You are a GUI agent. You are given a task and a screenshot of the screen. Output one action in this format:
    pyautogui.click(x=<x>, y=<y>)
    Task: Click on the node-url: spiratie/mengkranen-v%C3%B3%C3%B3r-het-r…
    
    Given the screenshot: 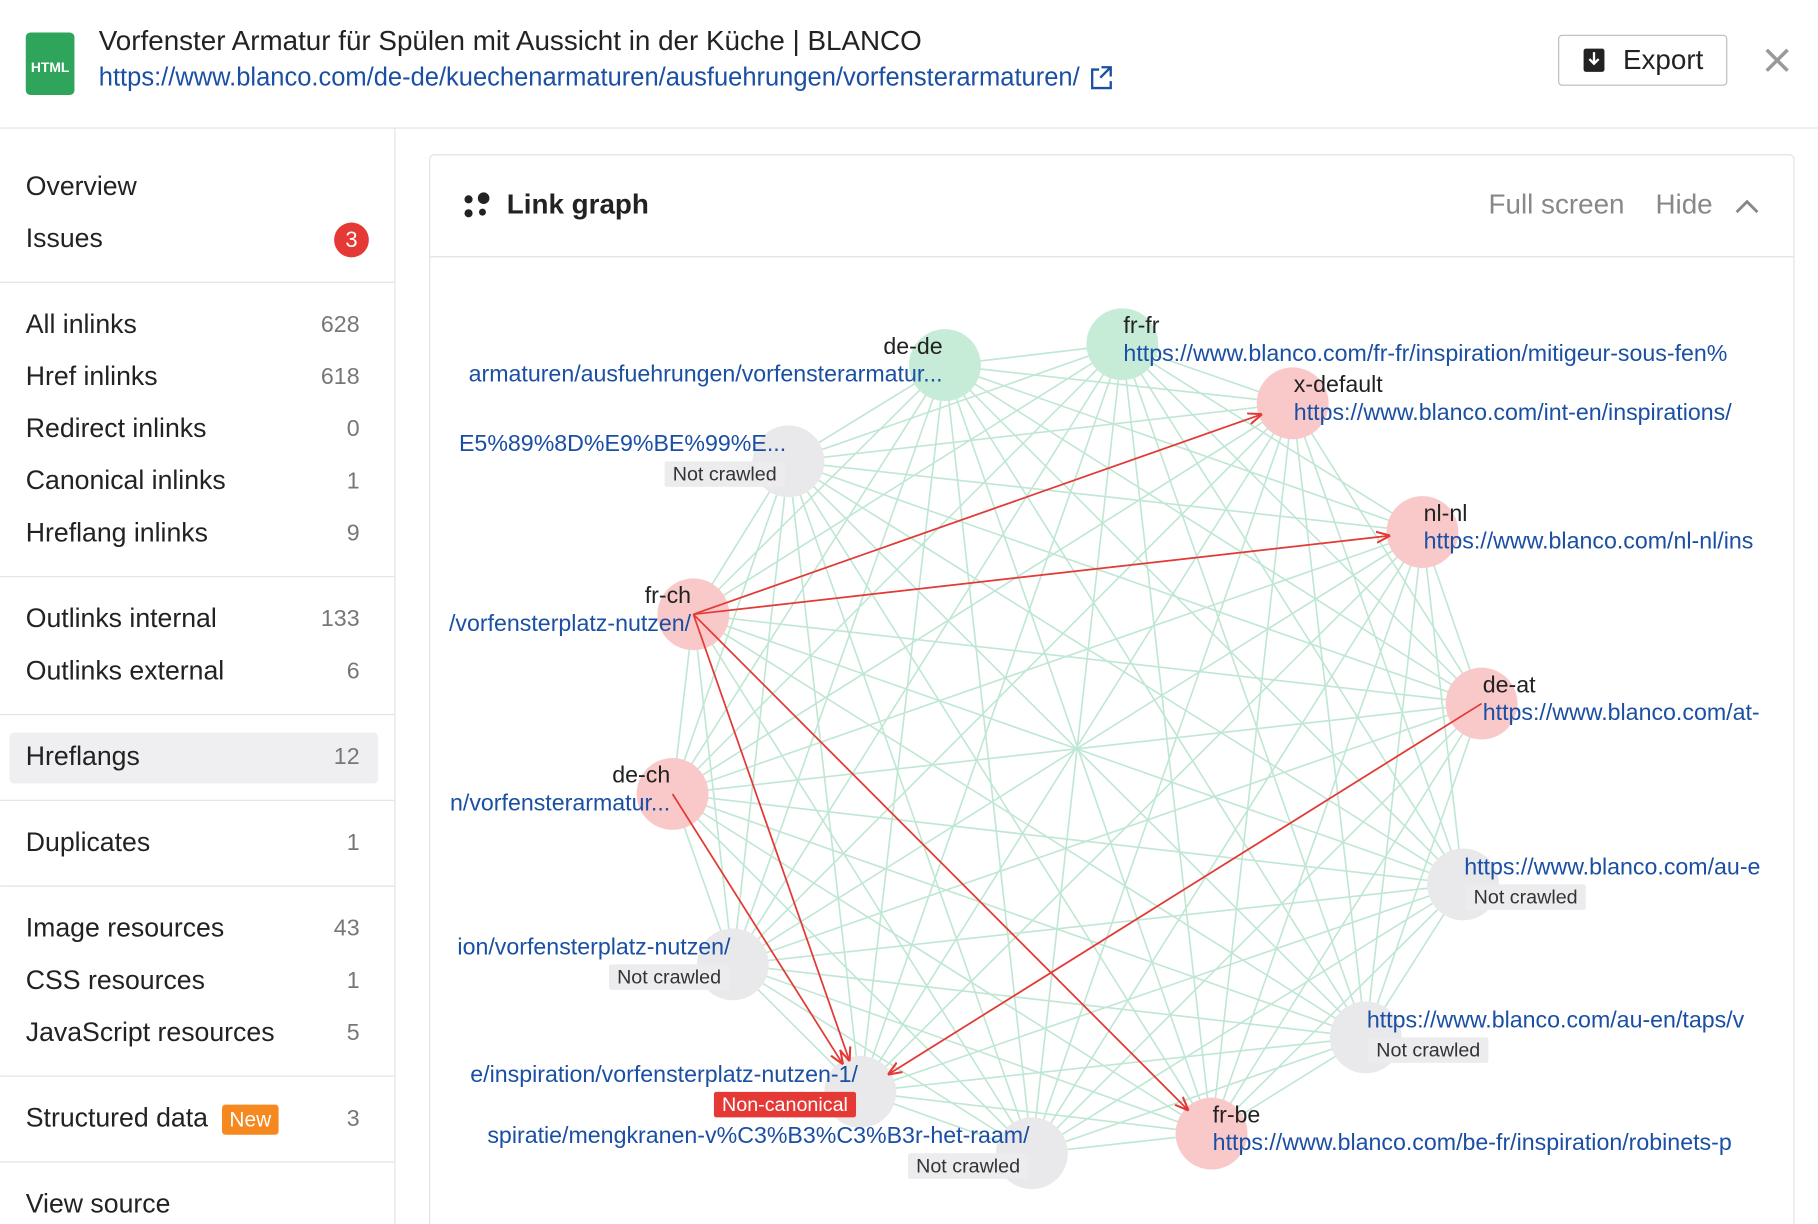 What is the action you would take?
    pyautogui.click(x=758, y=1135)
    